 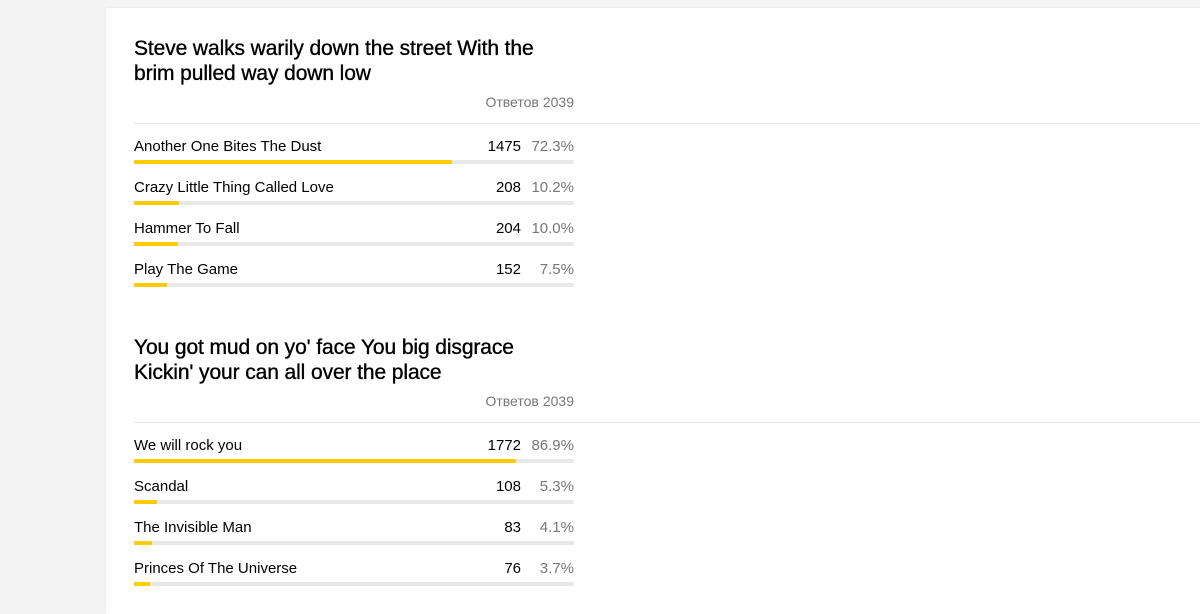 I want to click on option-label: Play The Game, so click(x=186, y=269).